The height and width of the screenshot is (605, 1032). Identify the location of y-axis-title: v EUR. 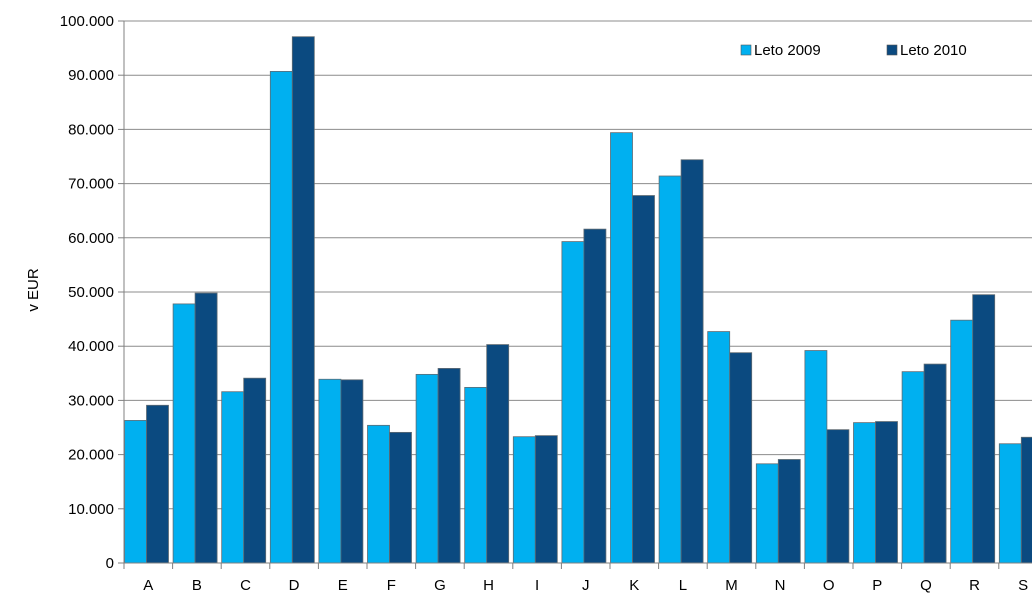
(33, 290).